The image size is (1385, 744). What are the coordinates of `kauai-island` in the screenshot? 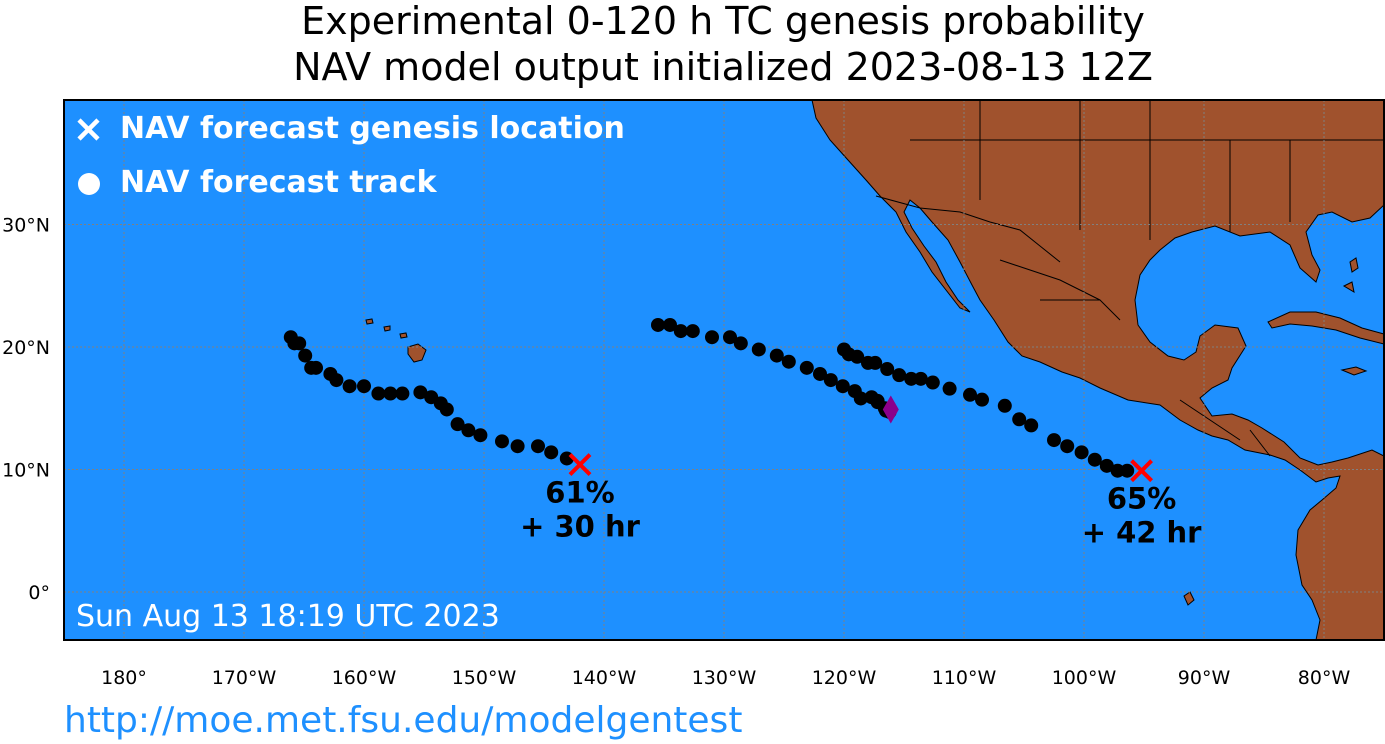 It's located at (369, 321).